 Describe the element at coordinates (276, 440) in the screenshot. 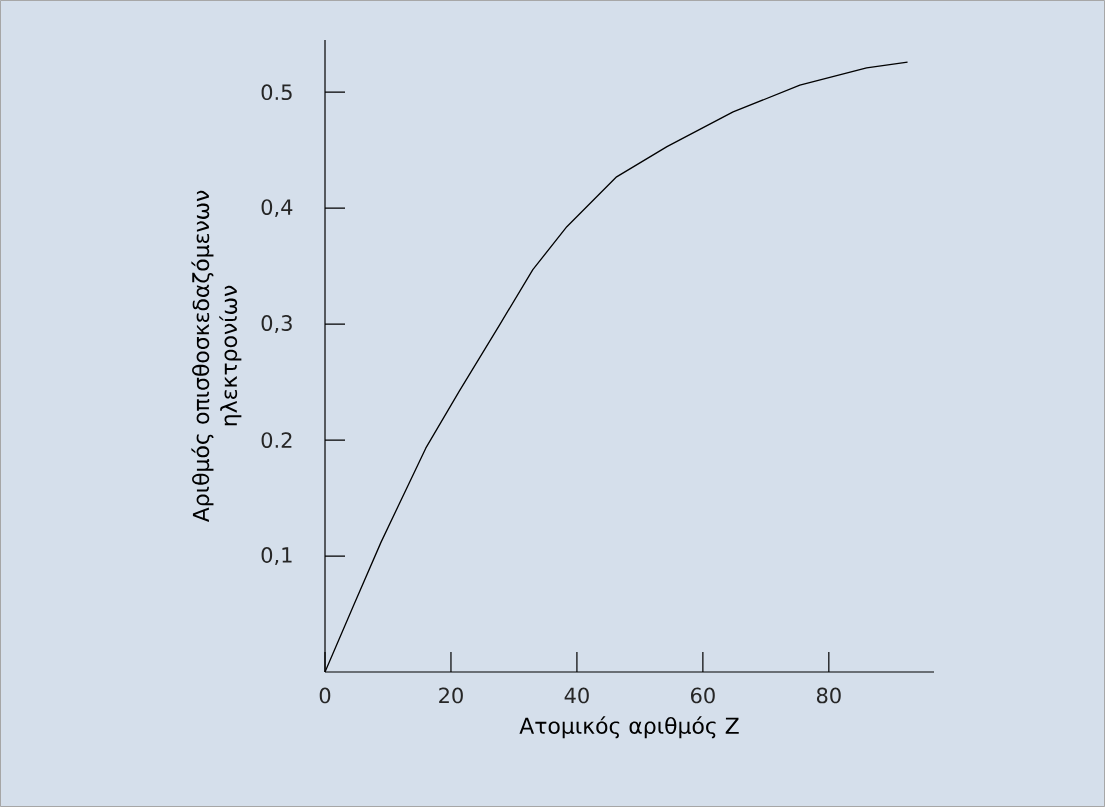

I see `y-tick-label: 0.2` at that location.